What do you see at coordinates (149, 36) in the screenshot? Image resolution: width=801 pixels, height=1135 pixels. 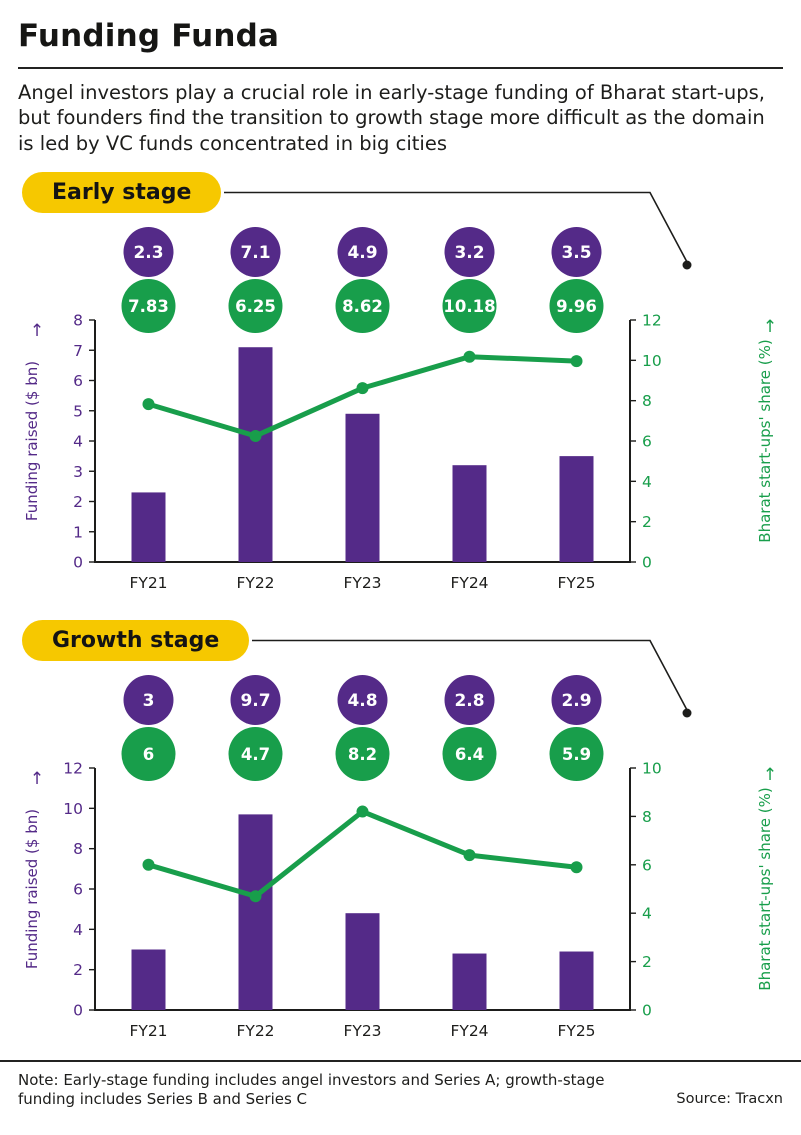 I see `page-title: Funding Funda` at bounding box center [149, 36].